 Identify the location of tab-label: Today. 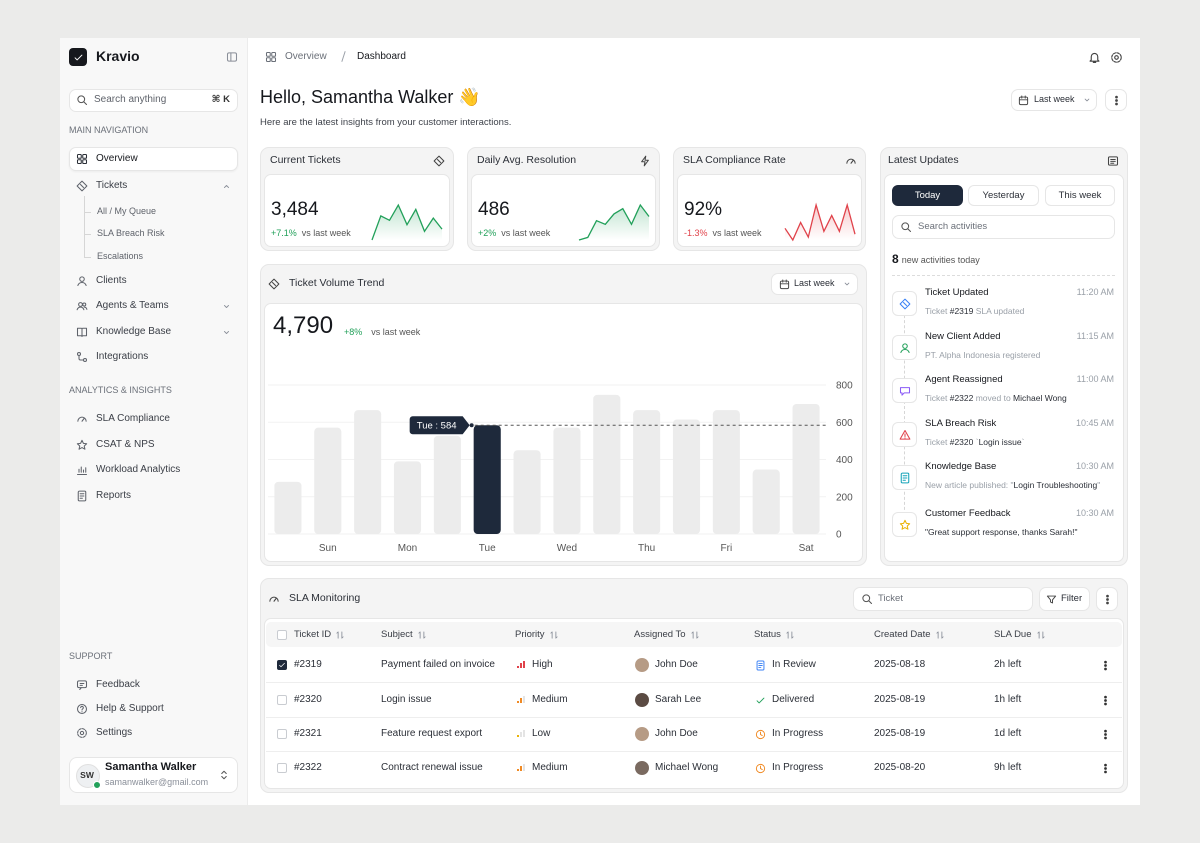
(927, 196).